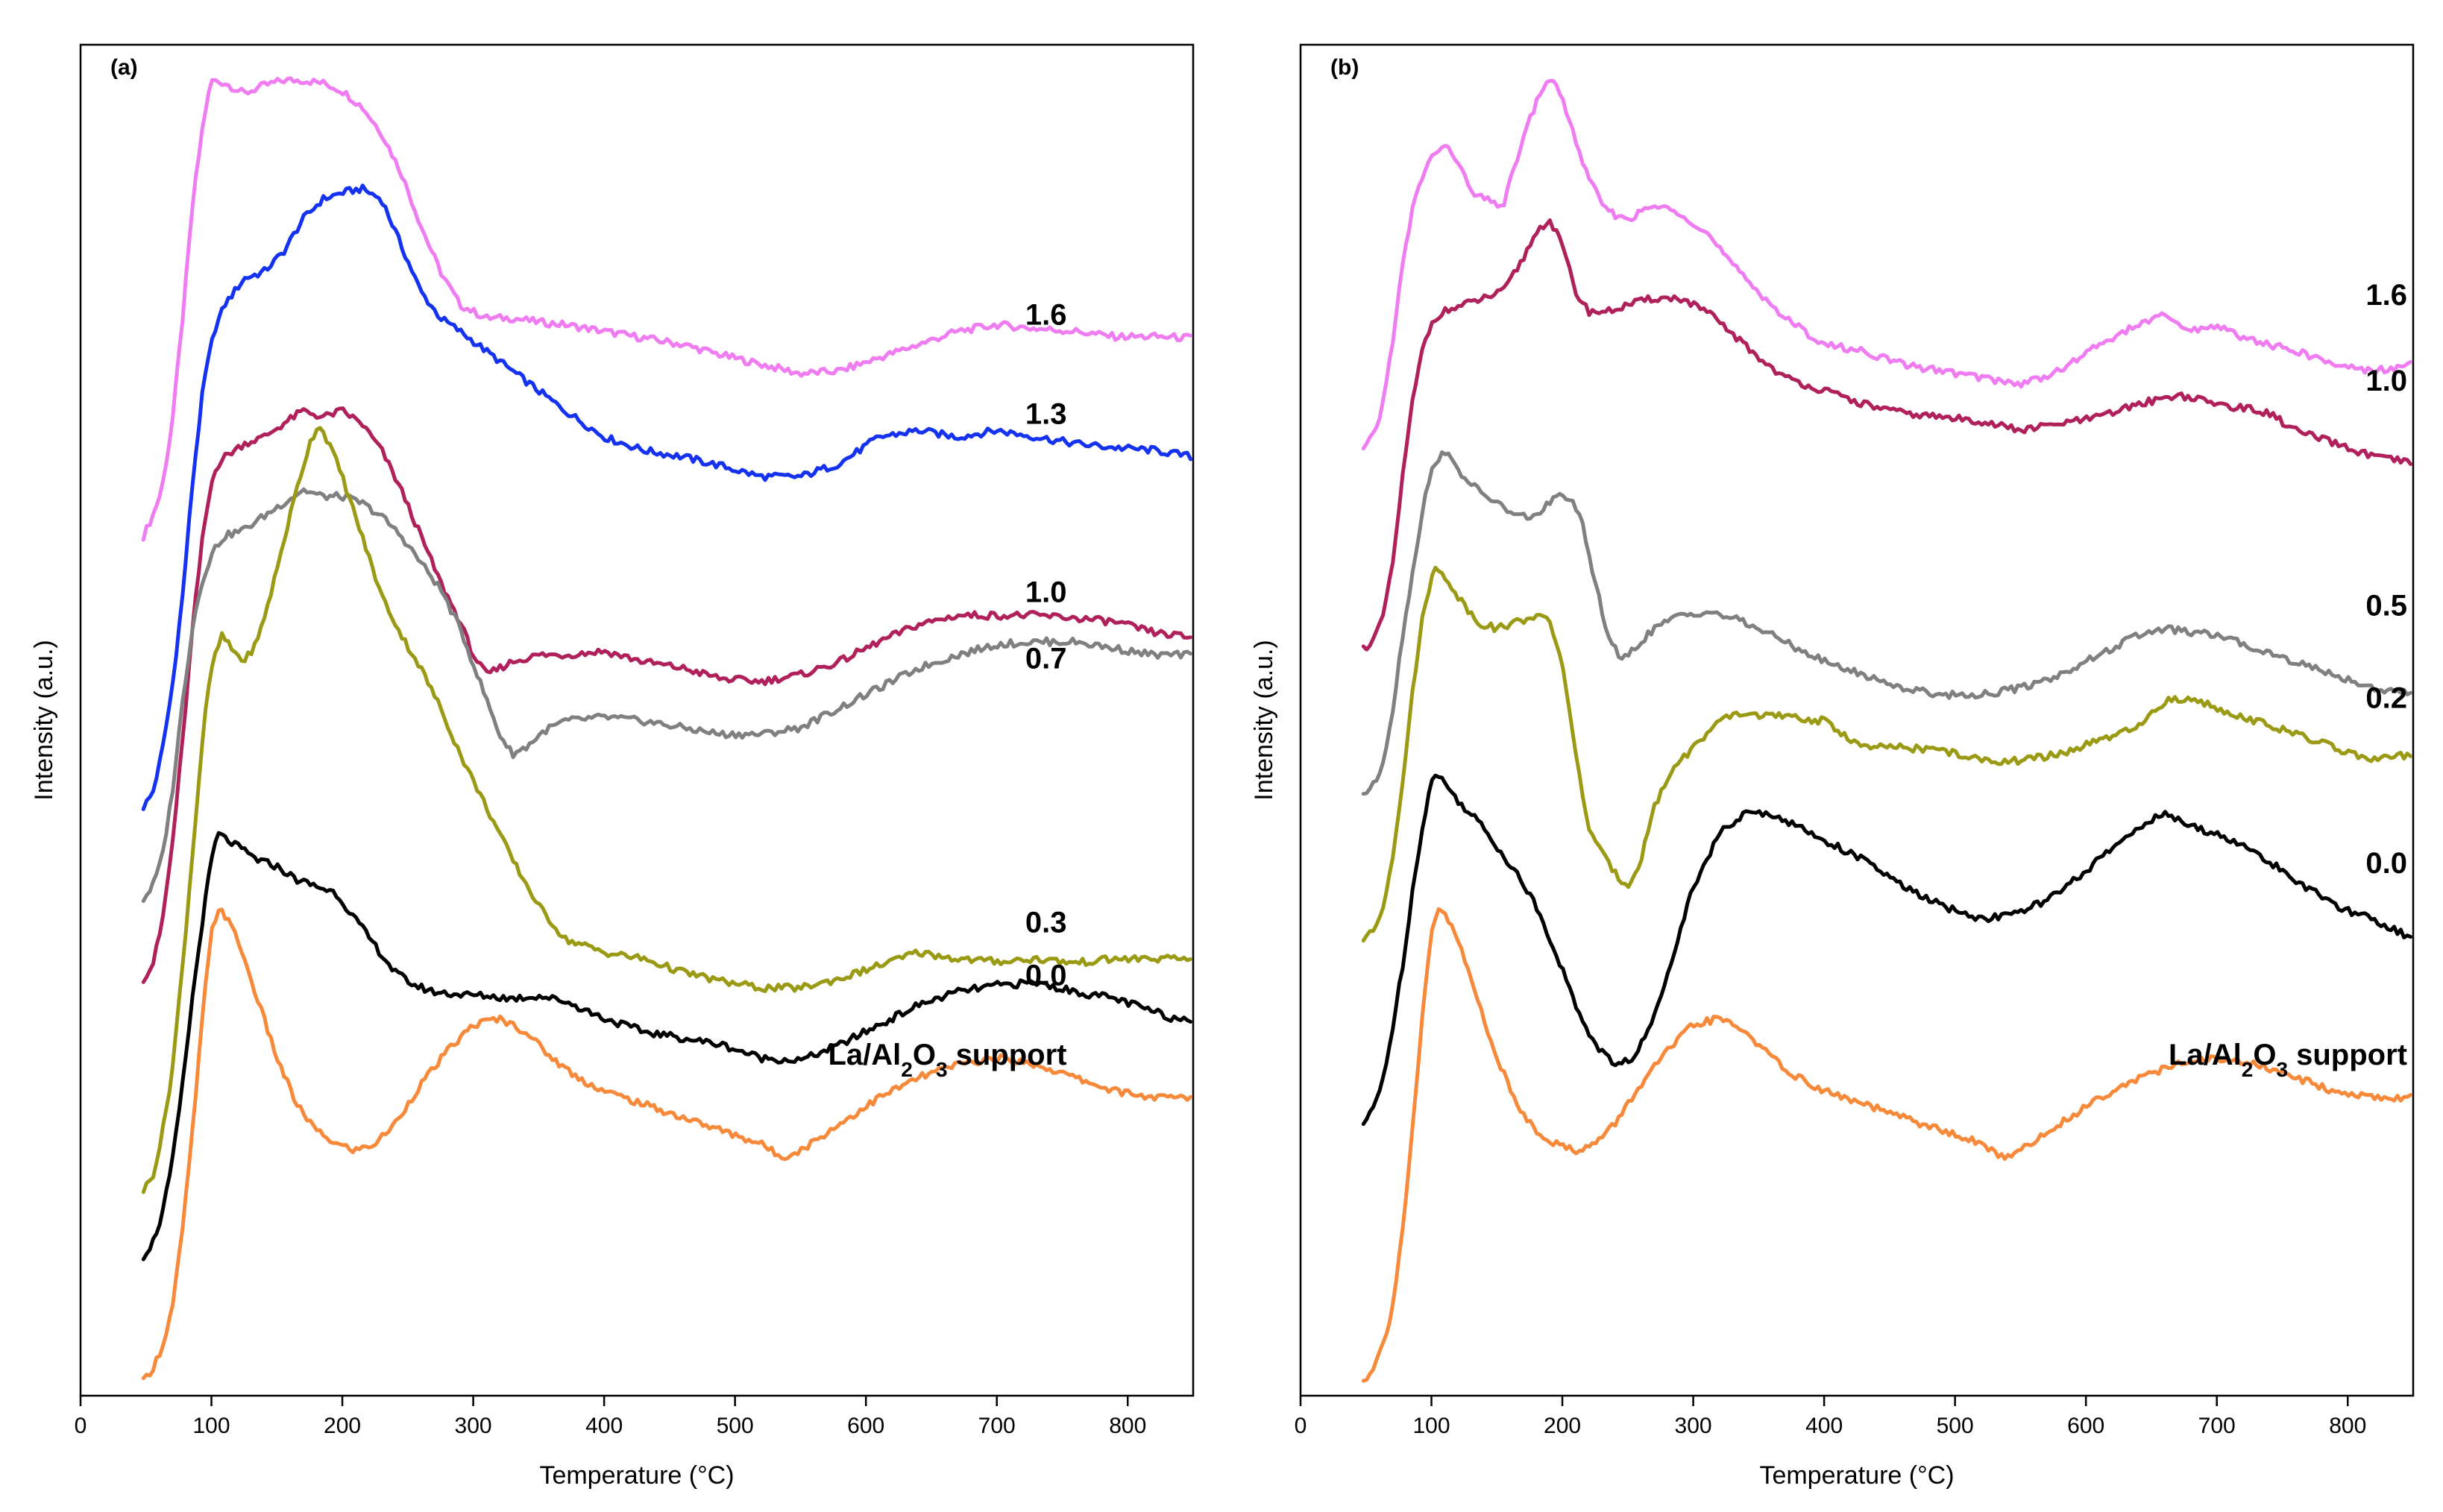 The width and height of the screenshot is (2443, 1512). What do you see at coordinates (1887, 950) in the screenshot?
I see `series-line-b00` at bounding box center [1887, 950].